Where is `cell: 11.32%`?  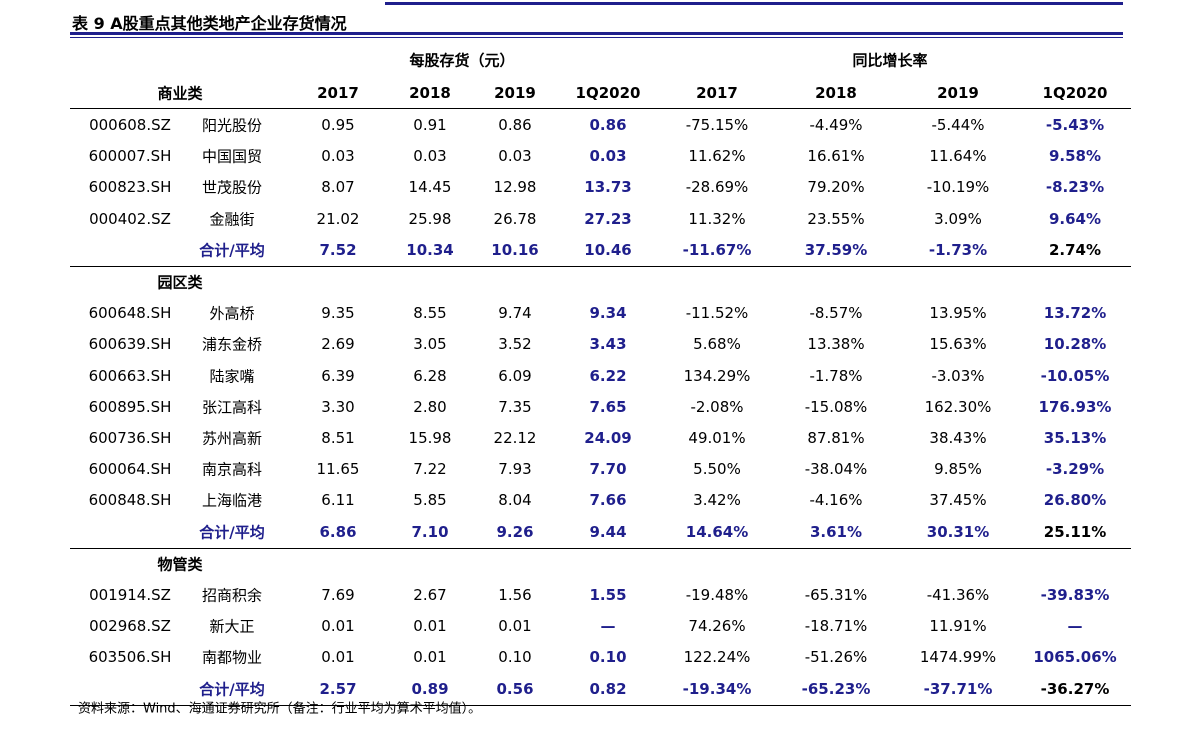 cell: 11.32% is located at coordinates (717, 218).